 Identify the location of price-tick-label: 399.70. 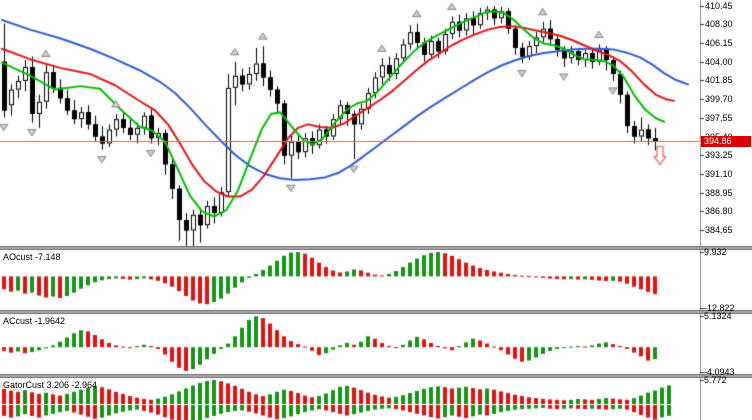
(719, 99).